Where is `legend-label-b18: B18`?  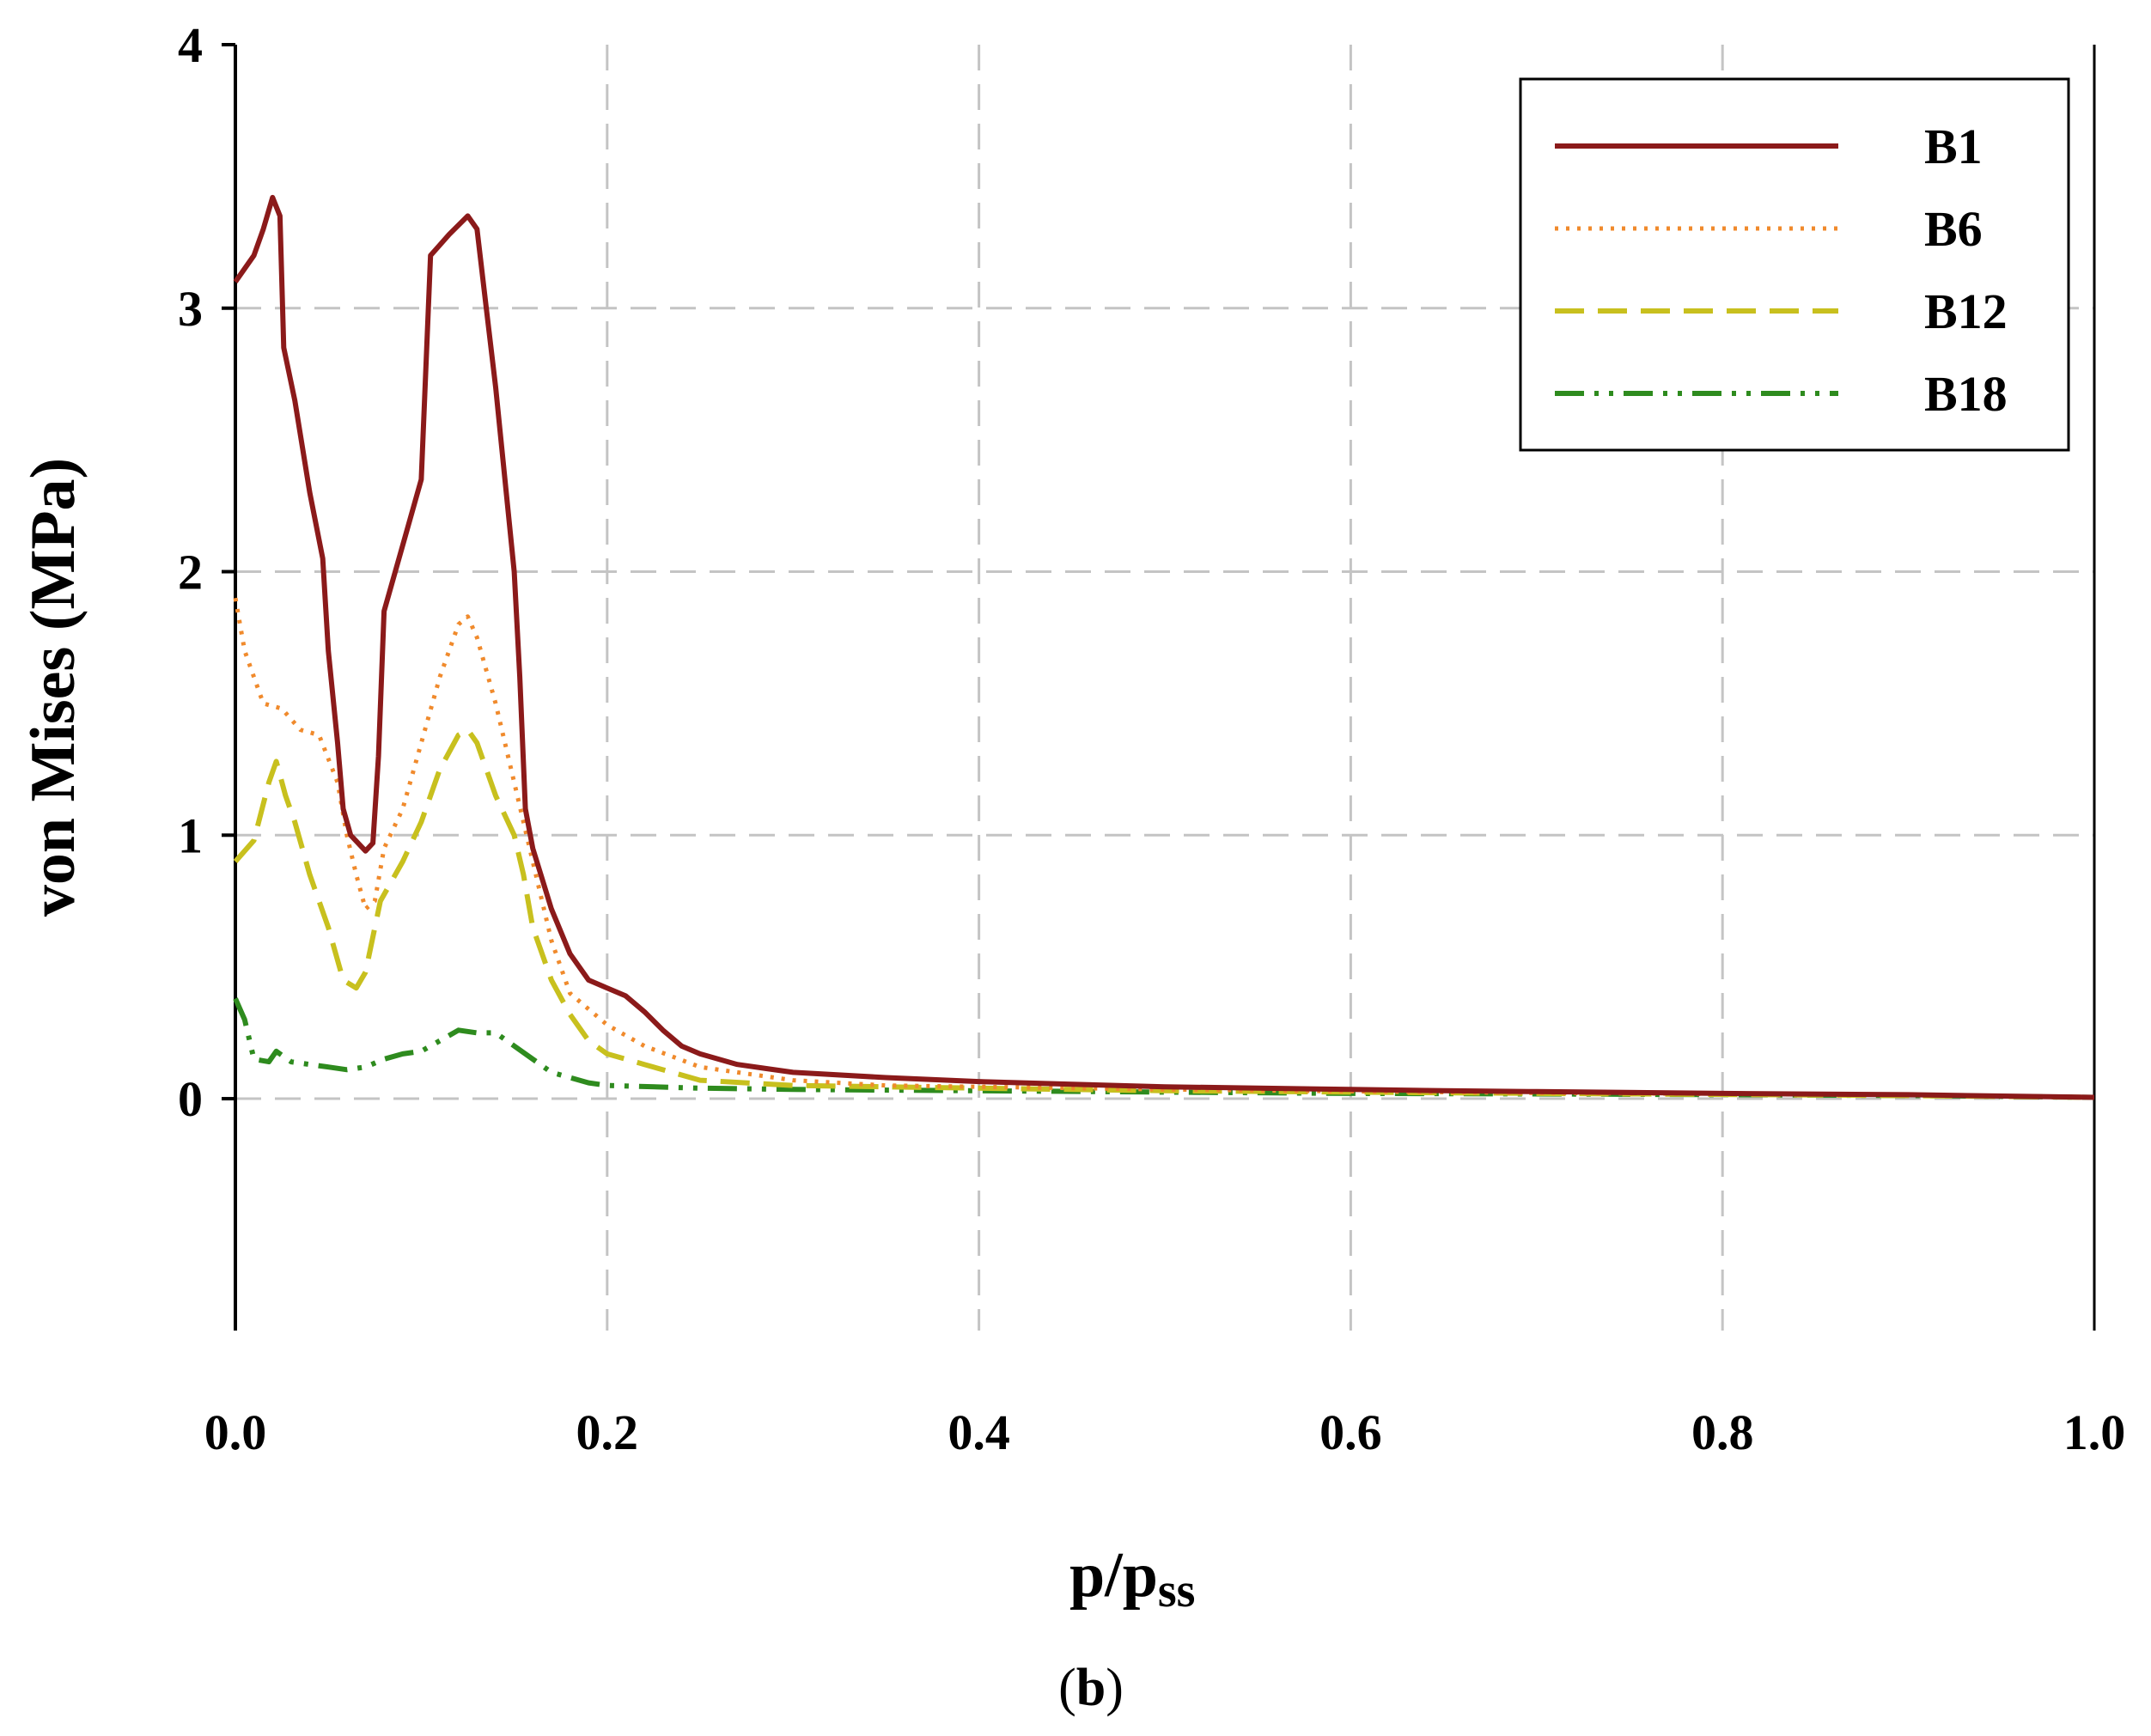
legend-label-b18: B18 is located at coordinates (1966, 394).